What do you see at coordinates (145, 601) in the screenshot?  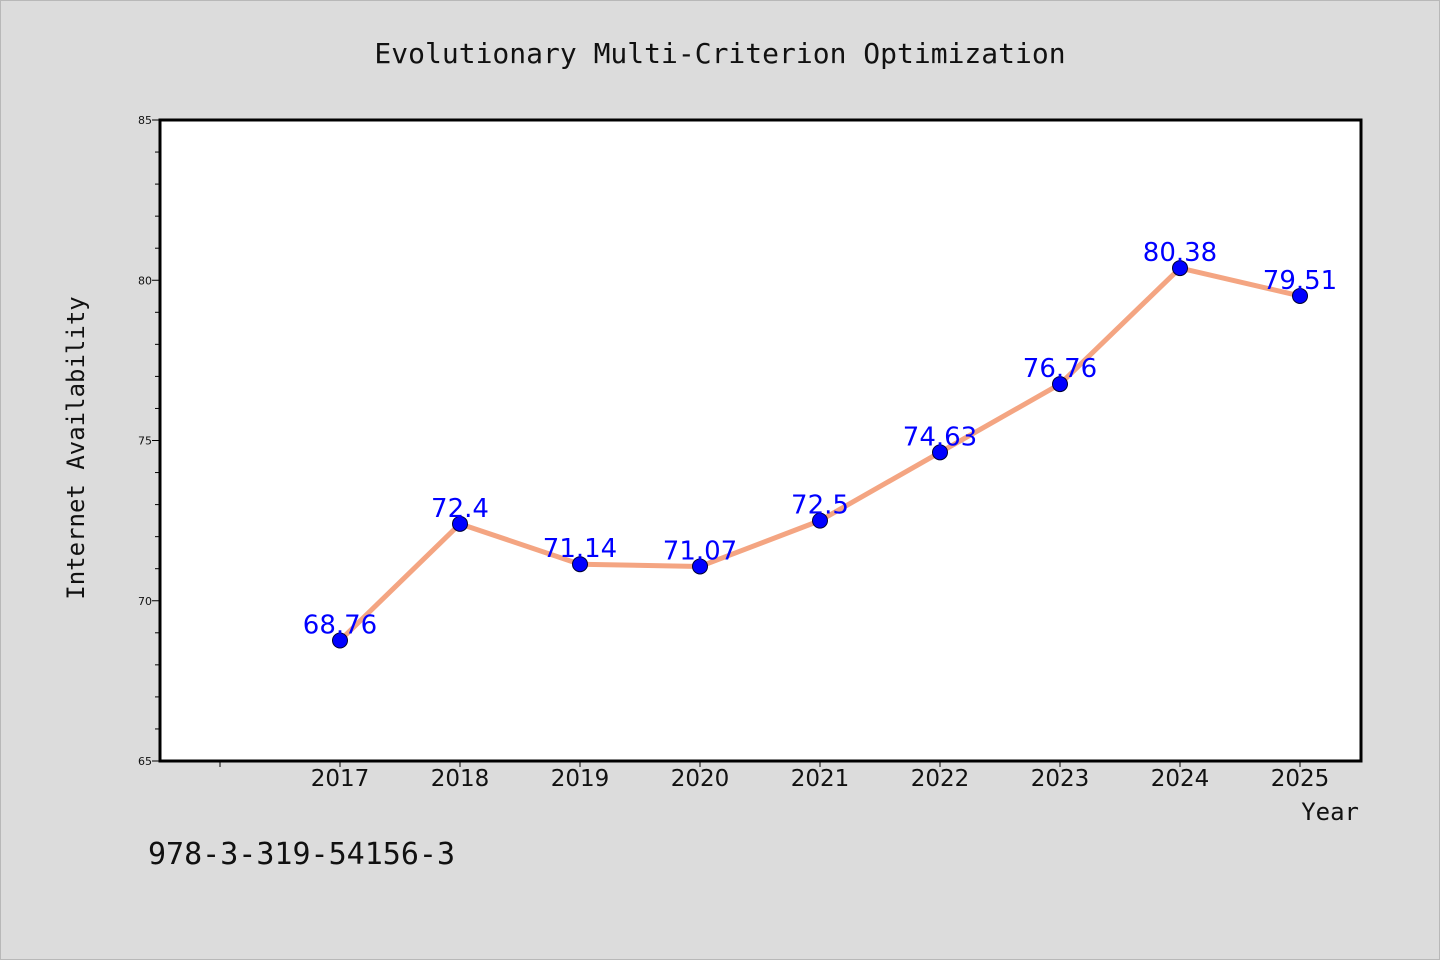 I see `y-tick-label: 70` at bounding box center [145, 601].